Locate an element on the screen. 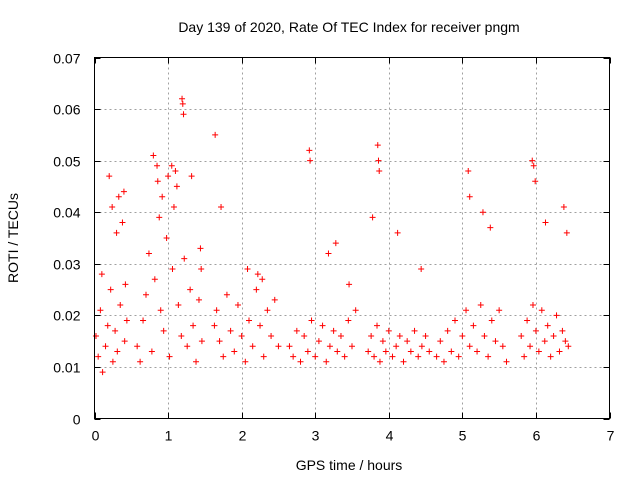  x-tick-label: 0 is located at coordinates (96, 436).